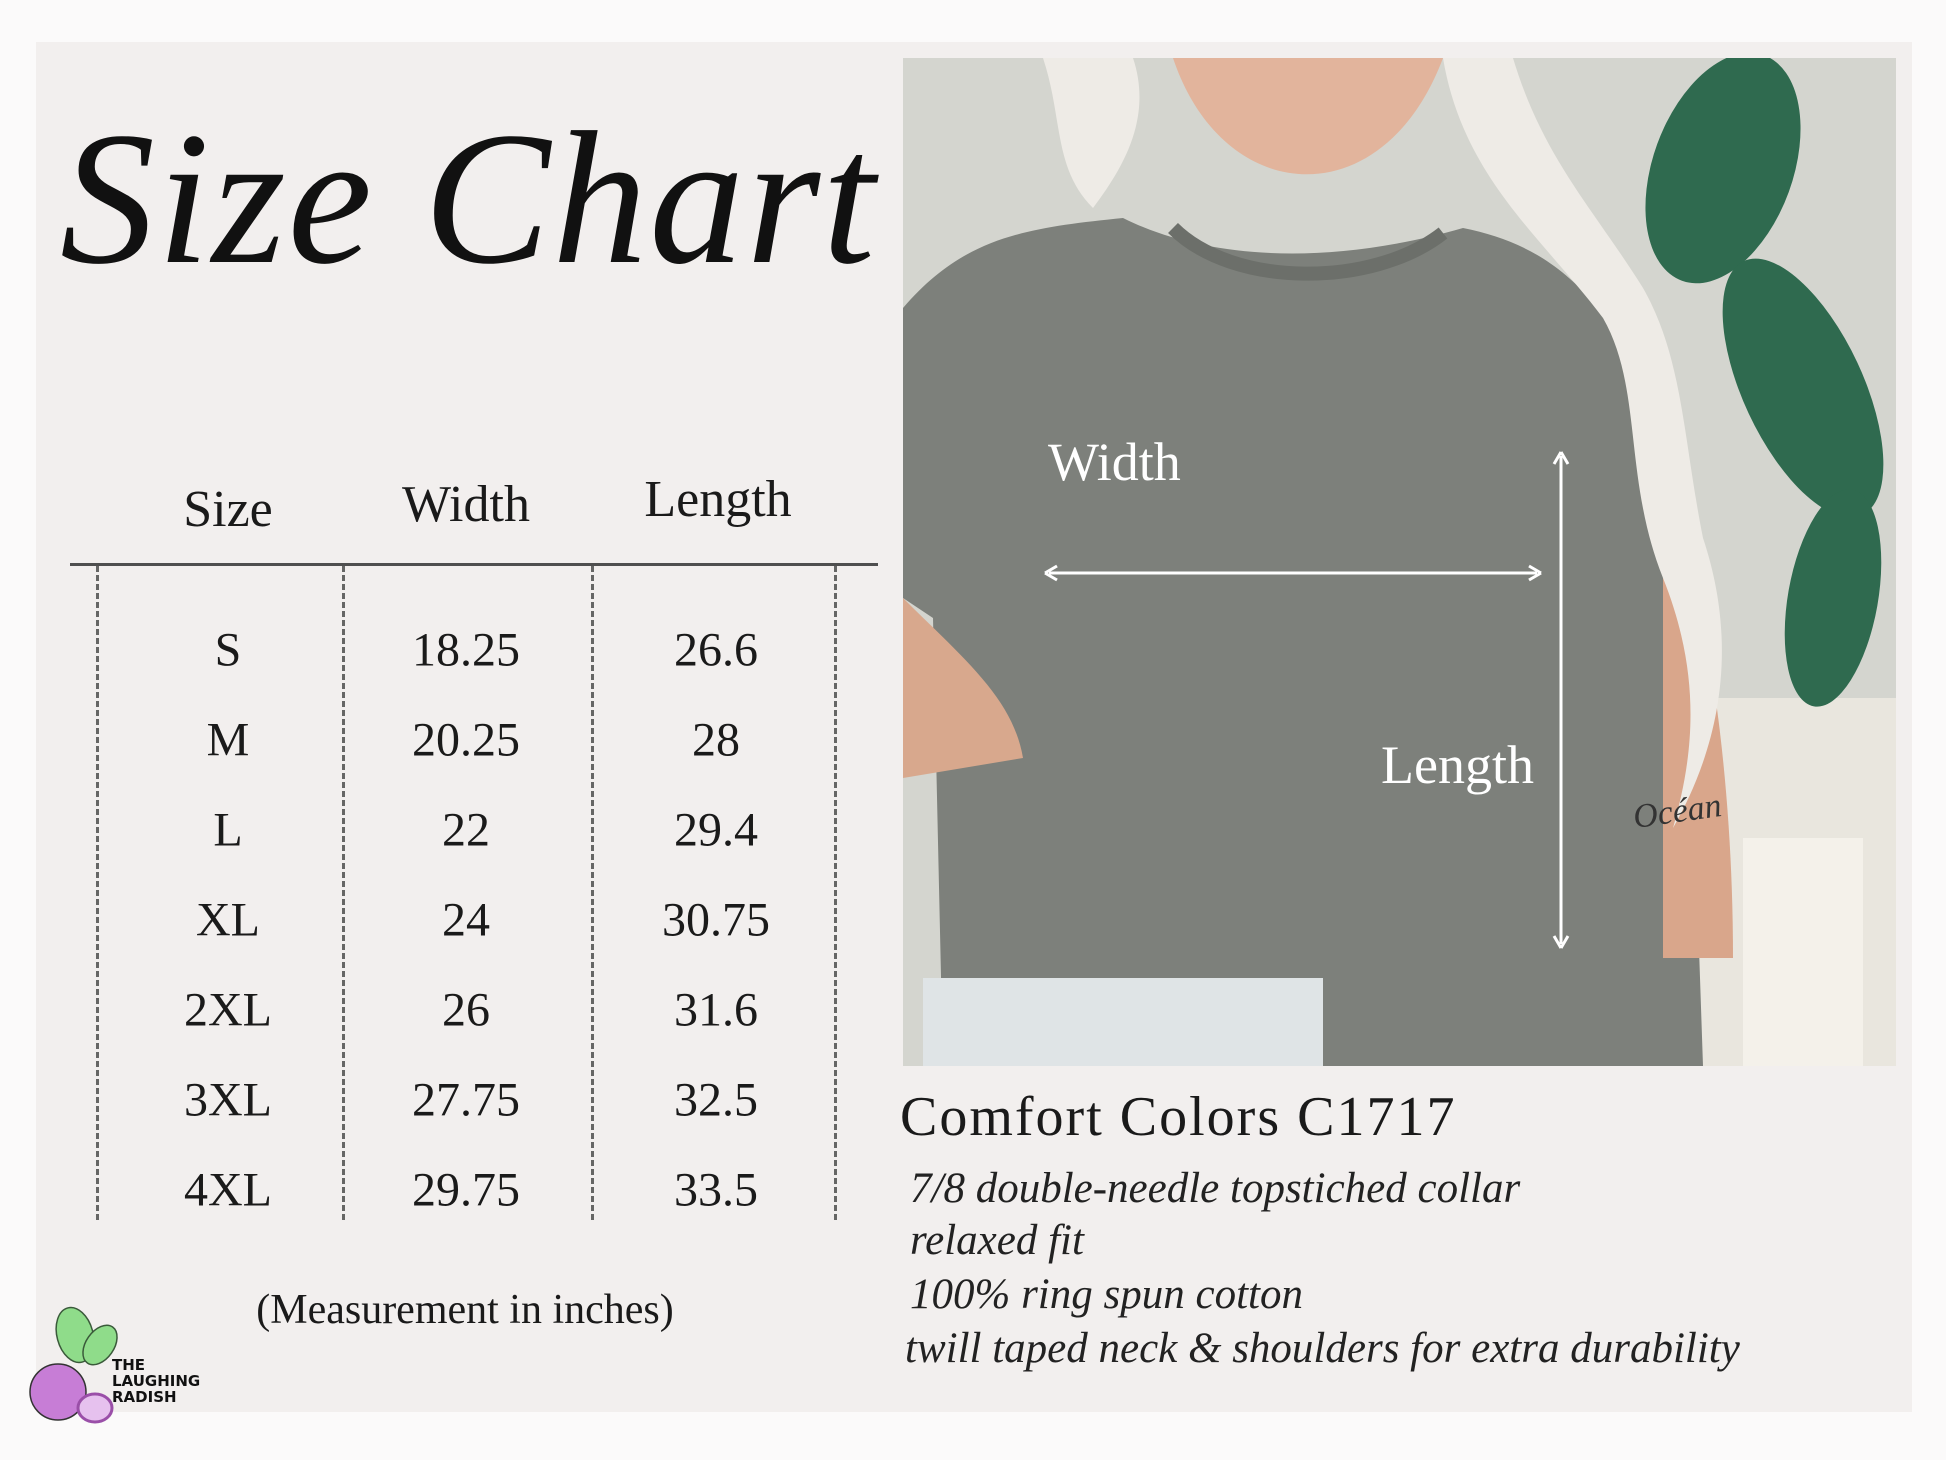  What do you see at coordinates (228, 1100) in the screenshot?
I see `cell-size: 3XL` at bounding box center [228, 1100].